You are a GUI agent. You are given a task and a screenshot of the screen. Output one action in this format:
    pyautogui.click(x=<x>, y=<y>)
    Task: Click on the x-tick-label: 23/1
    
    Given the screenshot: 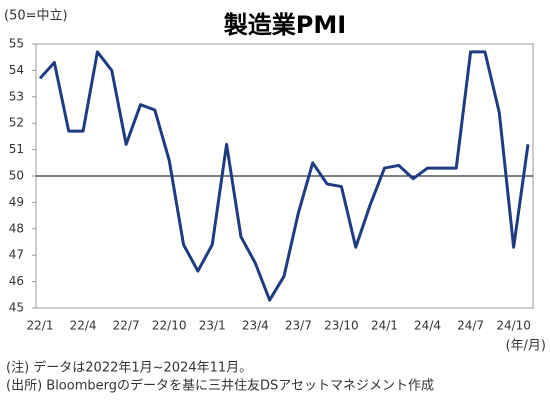 What is the action you would take?
    pyautogui.click(x=212, y=326)
    